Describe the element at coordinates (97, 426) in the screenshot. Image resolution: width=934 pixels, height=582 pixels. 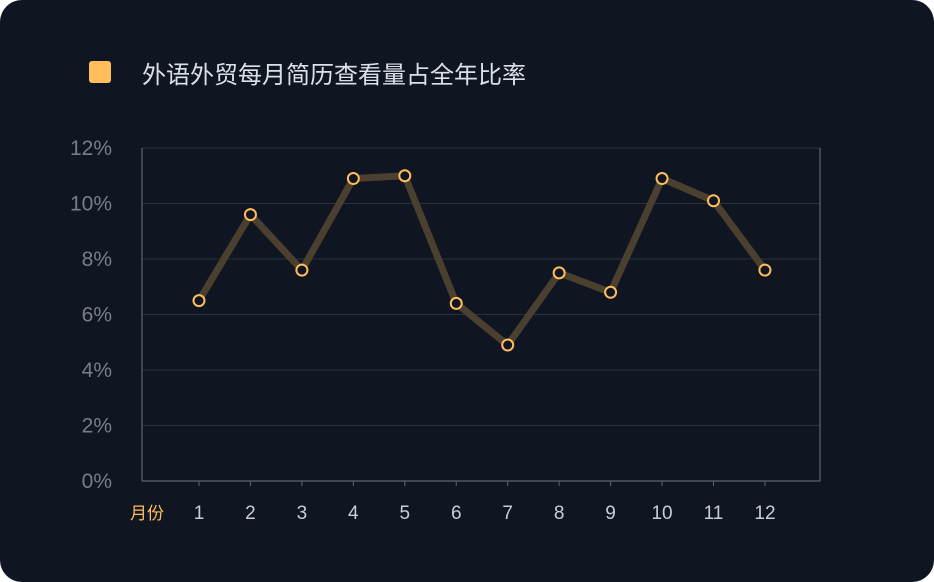
I see `y-tick-label: 2%` at that location.